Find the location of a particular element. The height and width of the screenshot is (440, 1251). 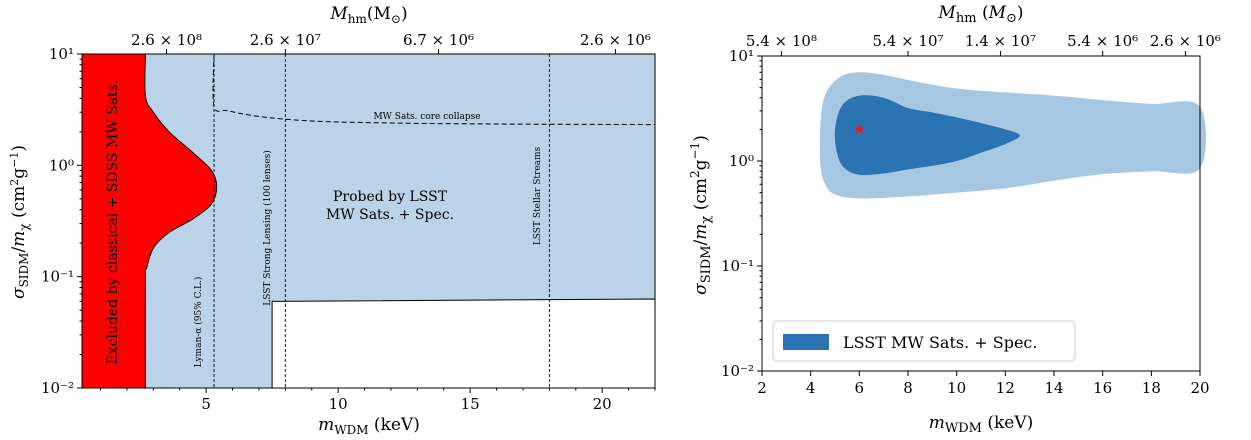

left-ytick-label: 10⁻¹ is located at coordinates (57, 277).